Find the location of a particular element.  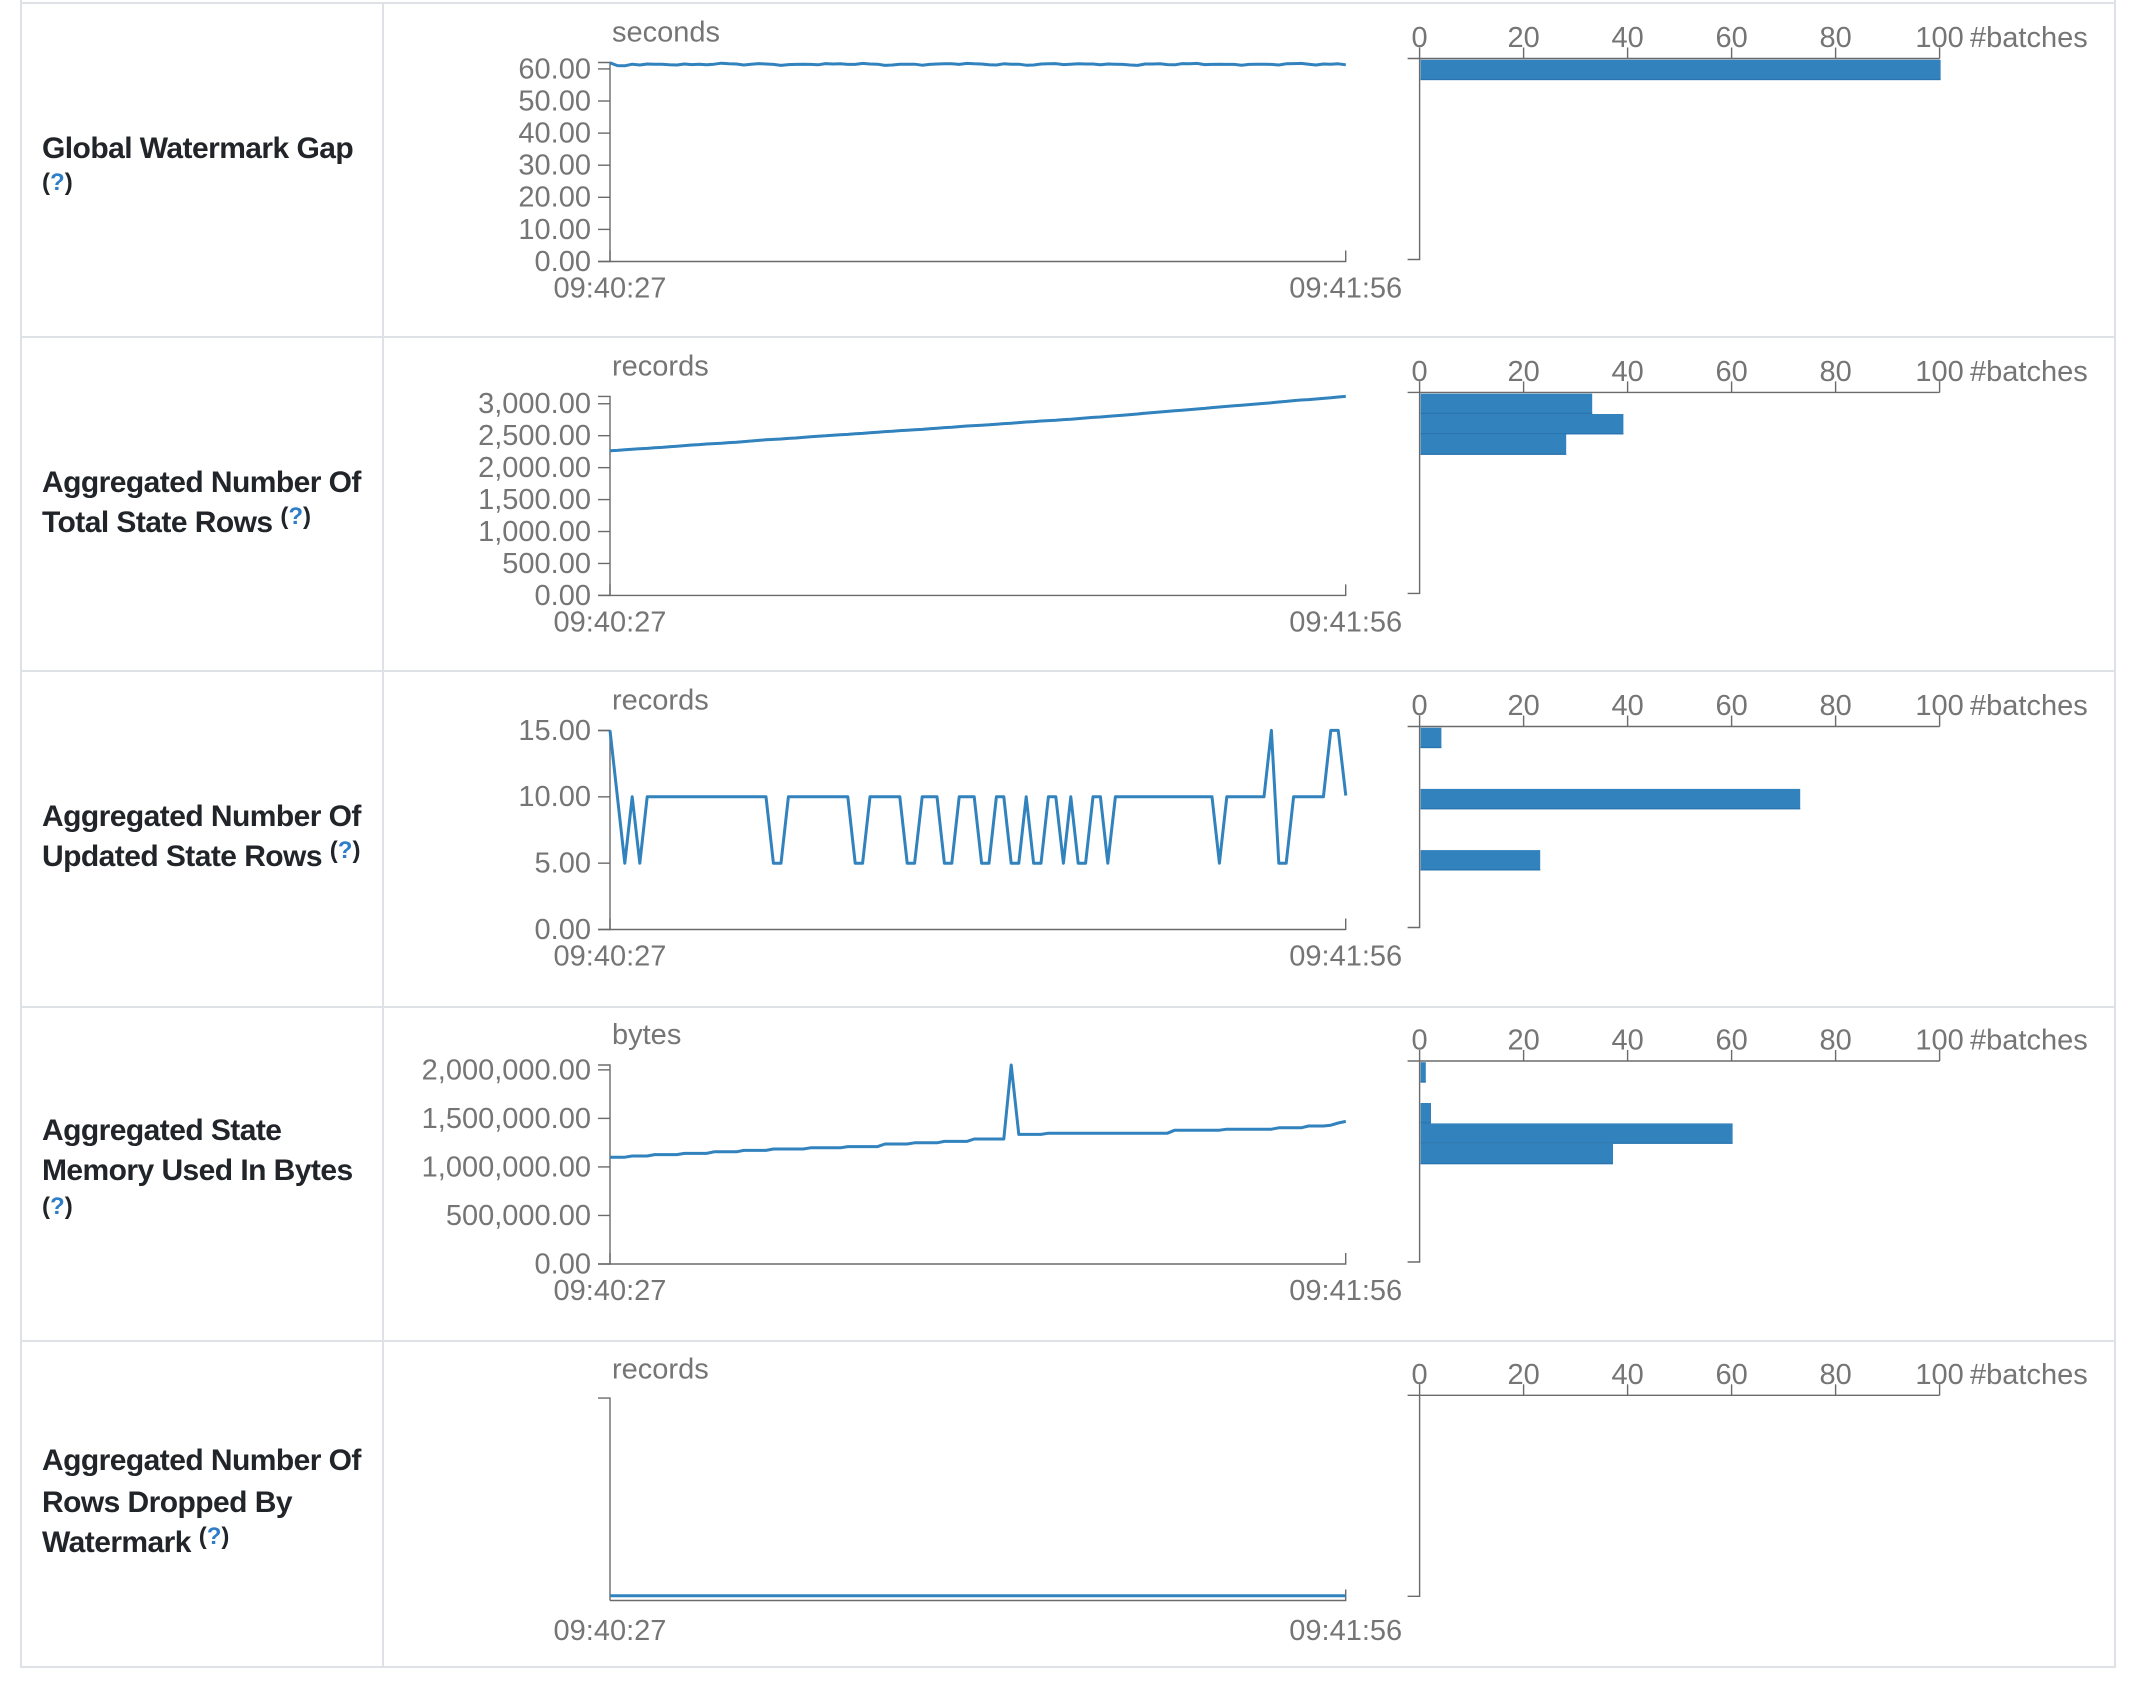

svg-text: 1,000.00 is located at coordinates (534, 532).